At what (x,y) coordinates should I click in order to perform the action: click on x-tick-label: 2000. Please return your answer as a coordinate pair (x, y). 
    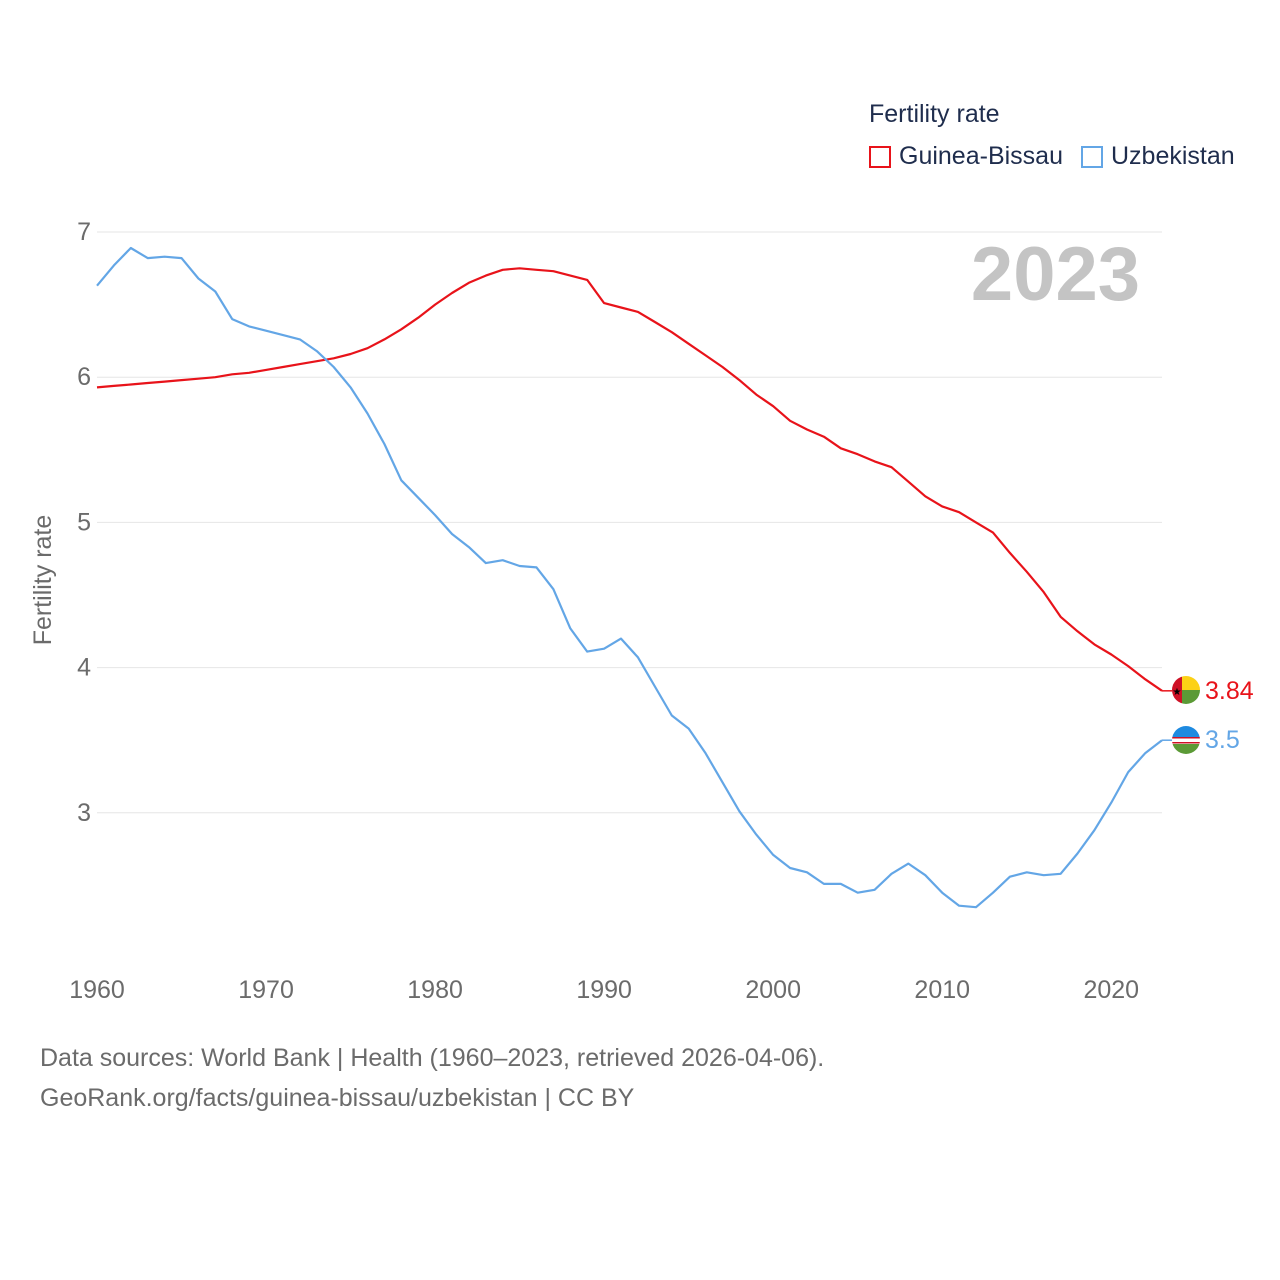
    Looking at the image, I should click on (773, 990).